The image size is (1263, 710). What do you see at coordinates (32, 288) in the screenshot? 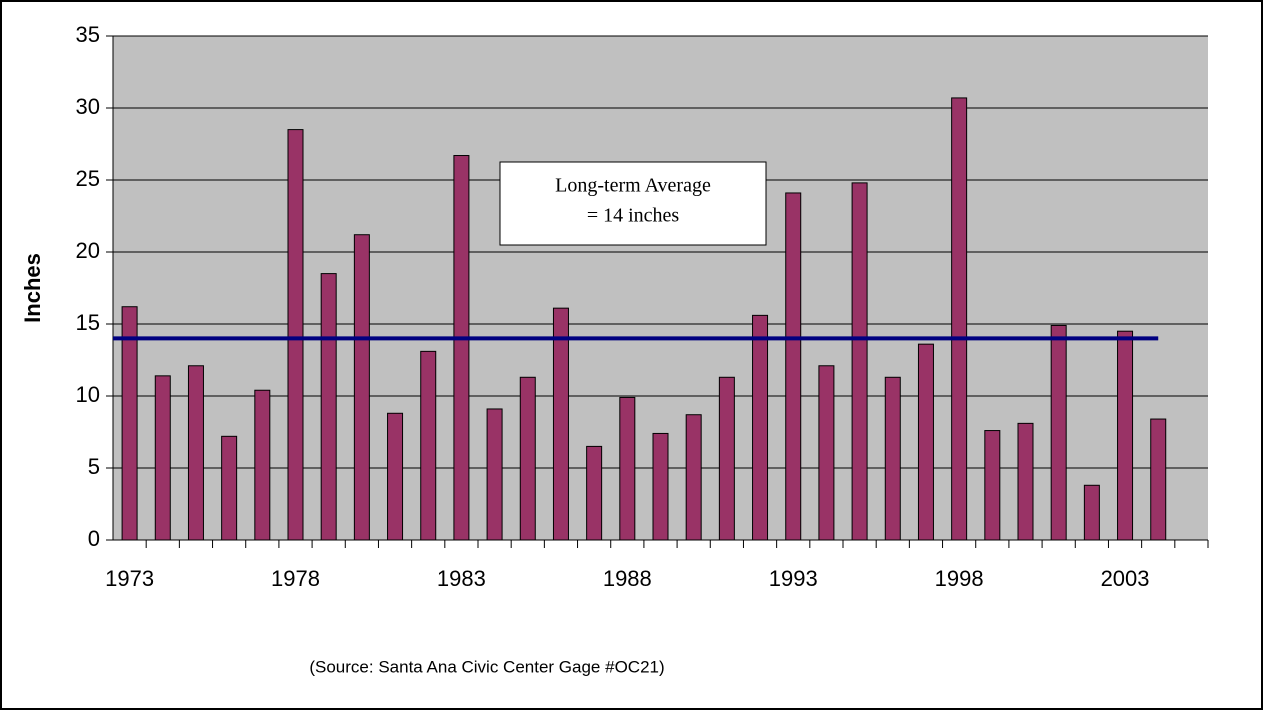
I see `y-axis-label: Inches` at bounding box center [32, 288].